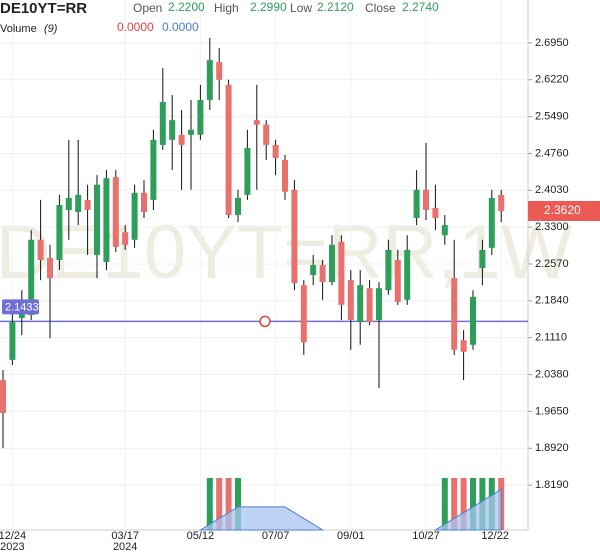 The image size is (600, 558). What do you see at coordinates (426, 536) in the screenshot?
I see `x-tick-label: 10/27` at bounding box center [426, 536].